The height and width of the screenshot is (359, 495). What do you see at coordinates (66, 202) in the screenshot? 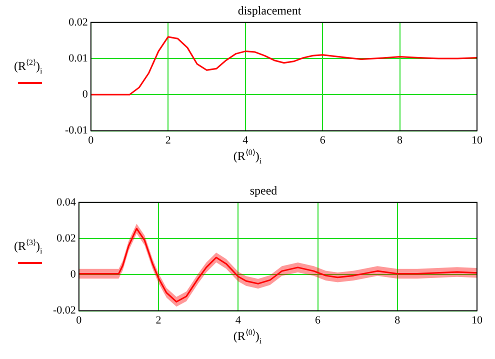
I see `y-tick-label: 0.04` at bounding box center [66, 202].